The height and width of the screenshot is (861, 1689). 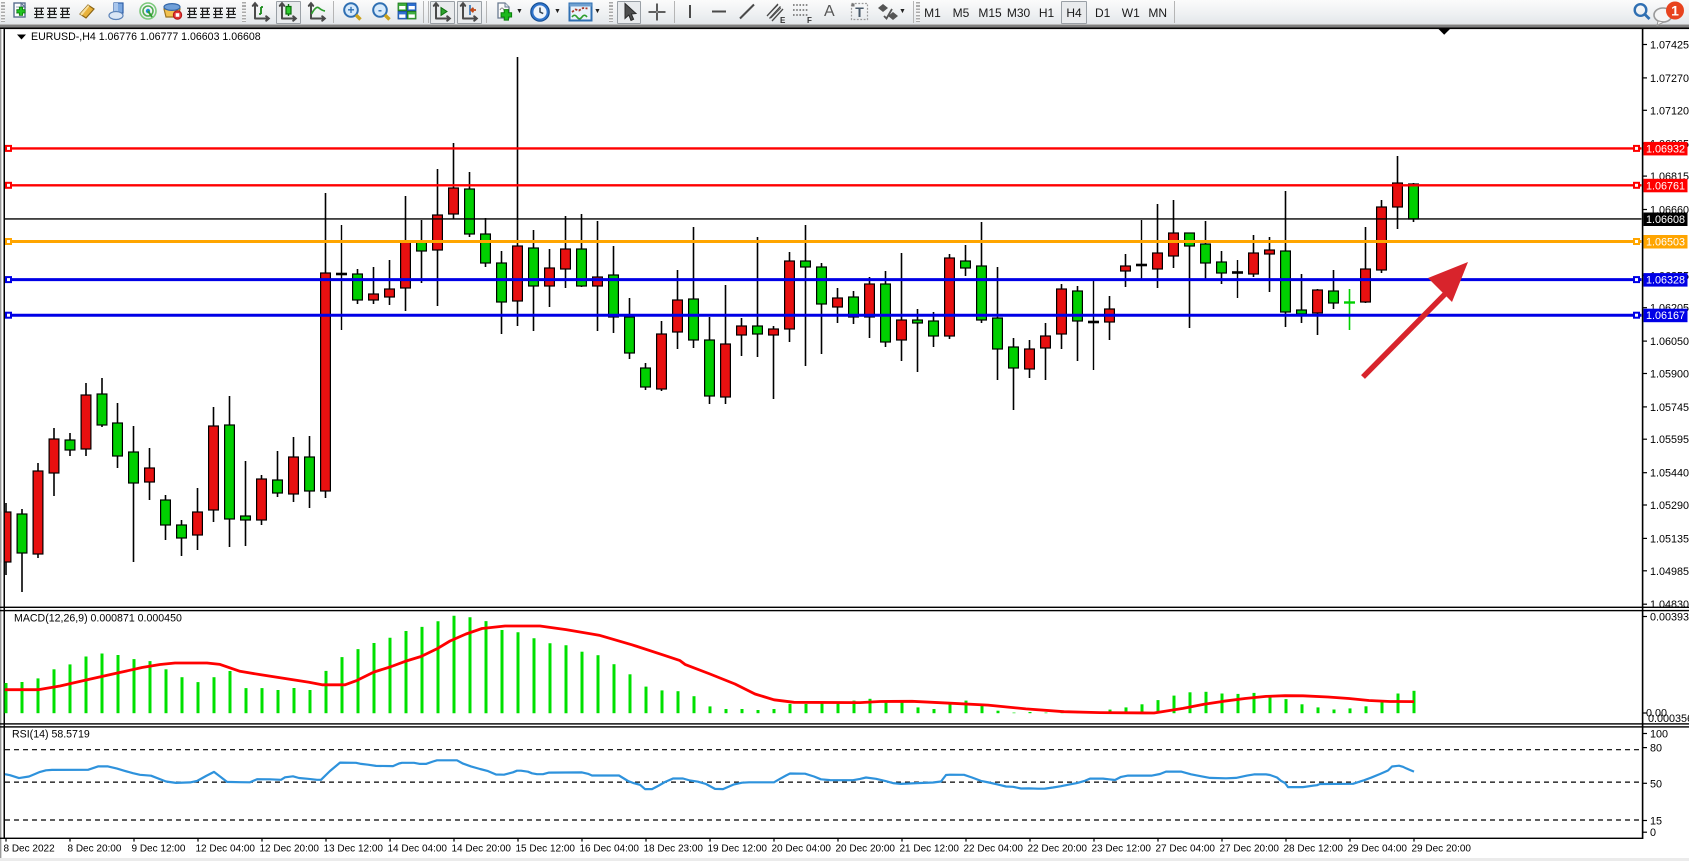 I want to click on svg-text: 15, so click(x=1656, y=822).